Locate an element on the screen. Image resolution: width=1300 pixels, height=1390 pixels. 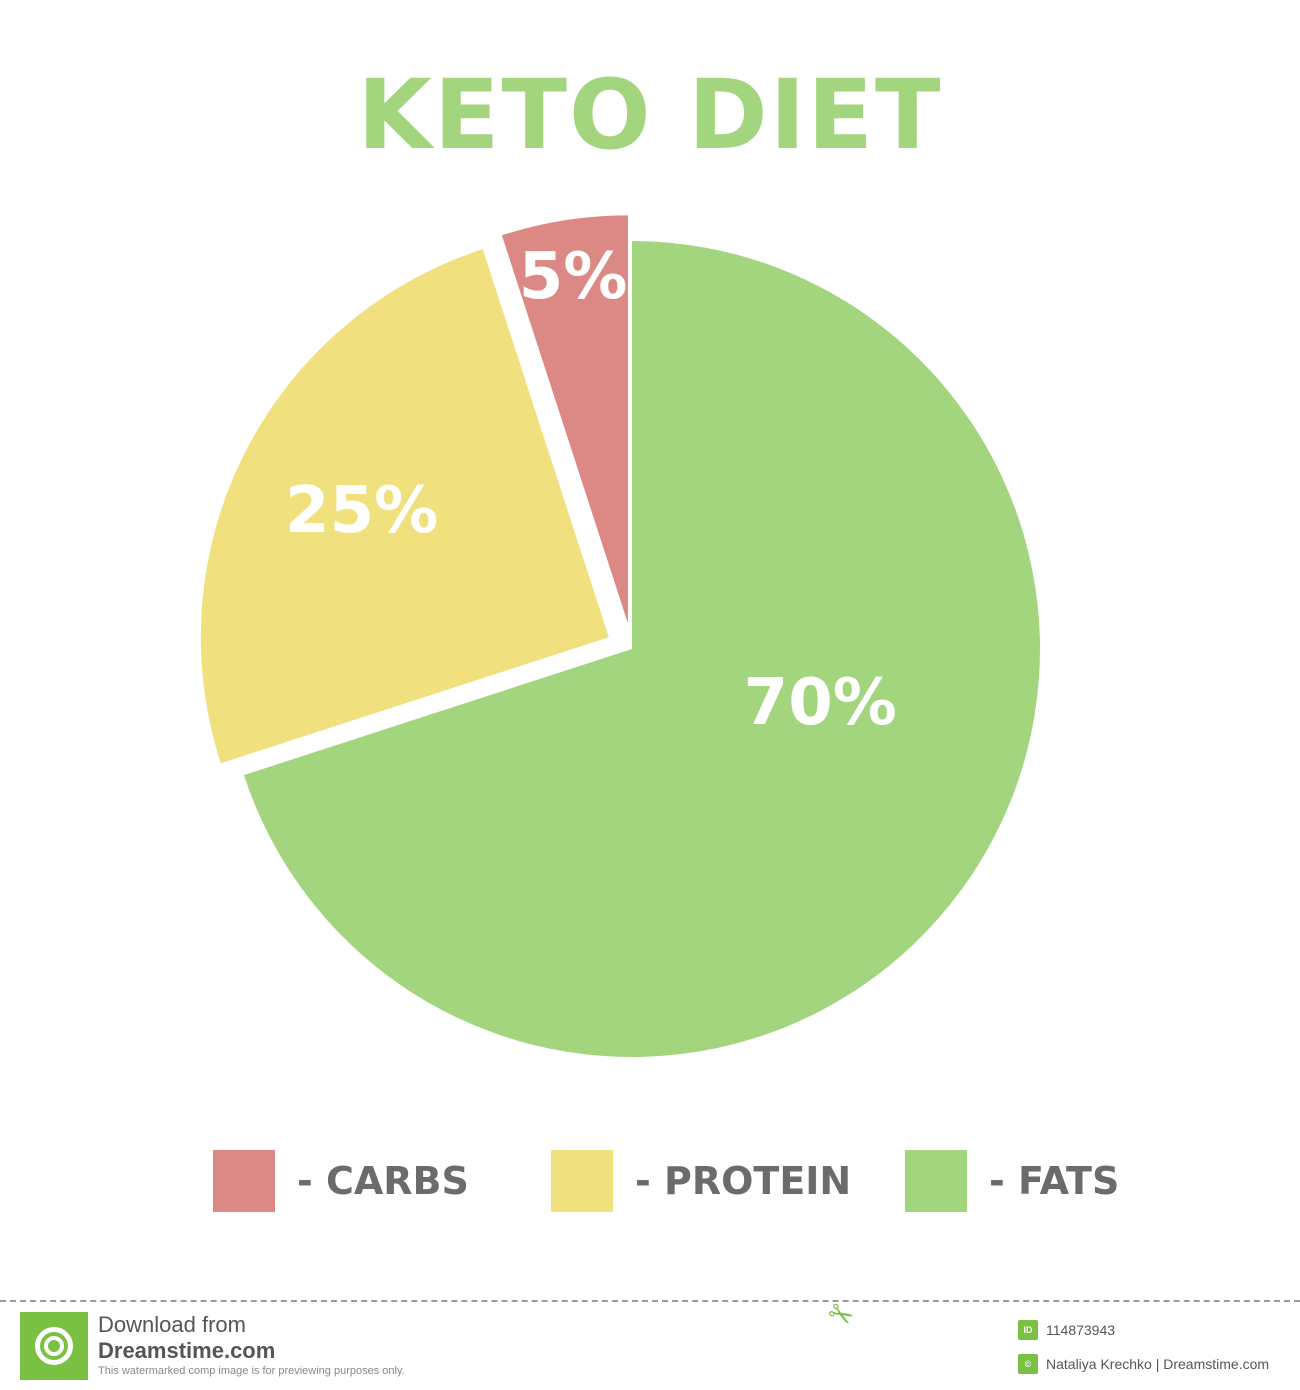
scissors-icon: ✂ is located at coordinates (840, 1315).